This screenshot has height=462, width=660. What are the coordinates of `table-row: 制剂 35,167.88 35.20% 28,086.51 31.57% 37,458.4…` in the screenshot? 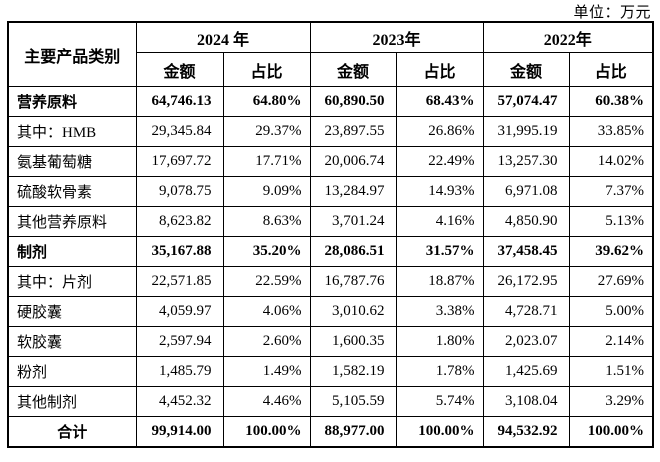 It's located at (330, 251).